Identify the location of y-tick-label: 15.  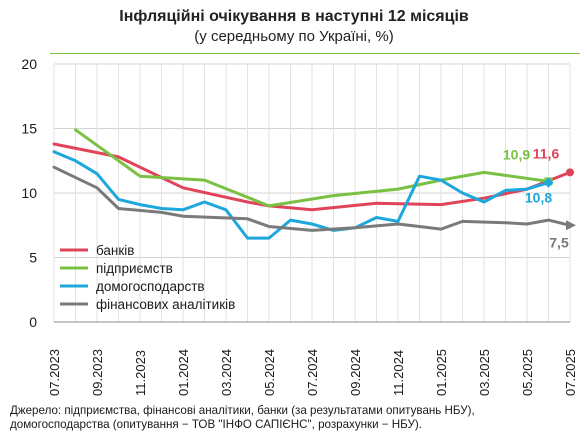
(29, 129).